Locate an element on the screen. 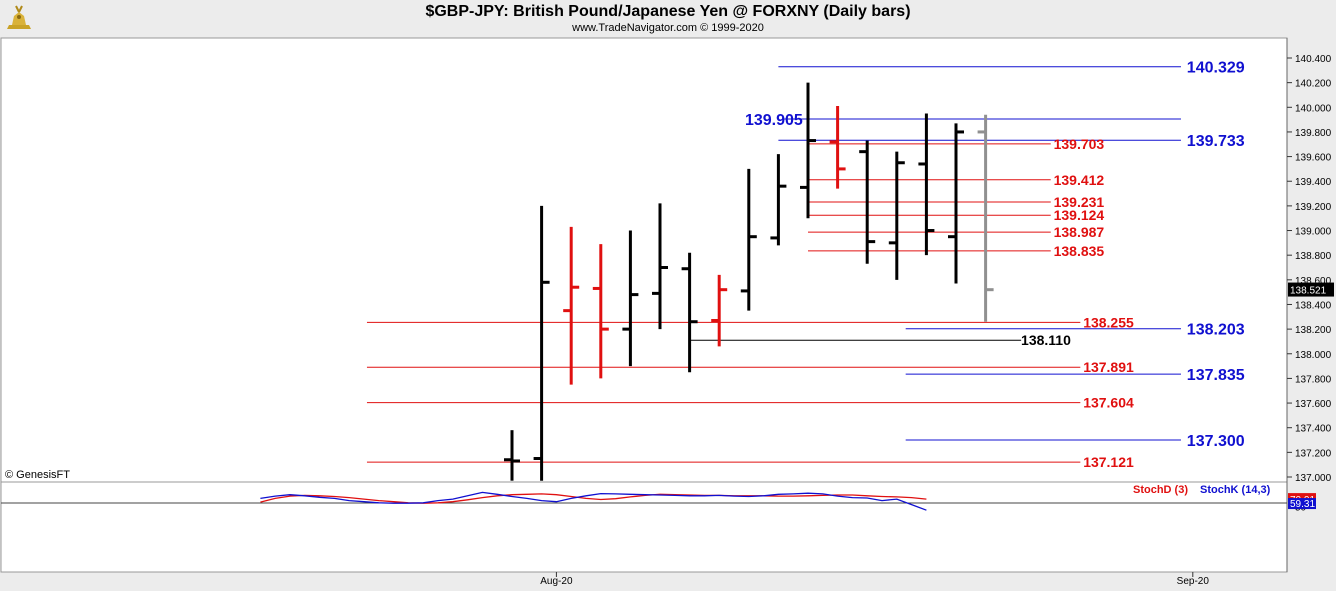  level-label-137.300: 137.300 is located at coordinates (1216, 441).